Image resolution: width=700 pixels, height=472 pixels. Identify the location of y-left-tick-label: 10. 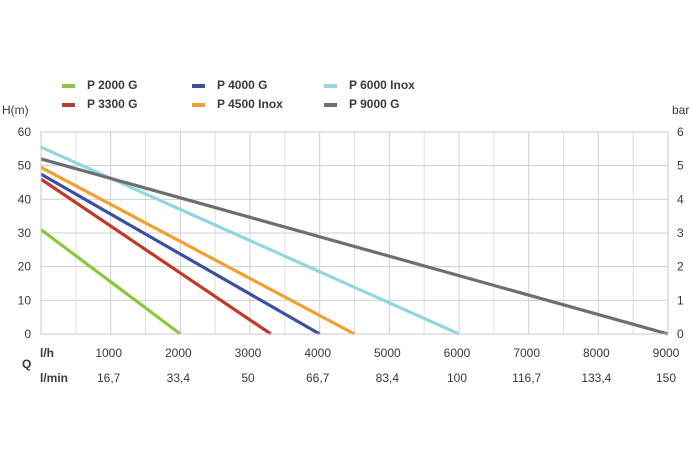
(25, 300).